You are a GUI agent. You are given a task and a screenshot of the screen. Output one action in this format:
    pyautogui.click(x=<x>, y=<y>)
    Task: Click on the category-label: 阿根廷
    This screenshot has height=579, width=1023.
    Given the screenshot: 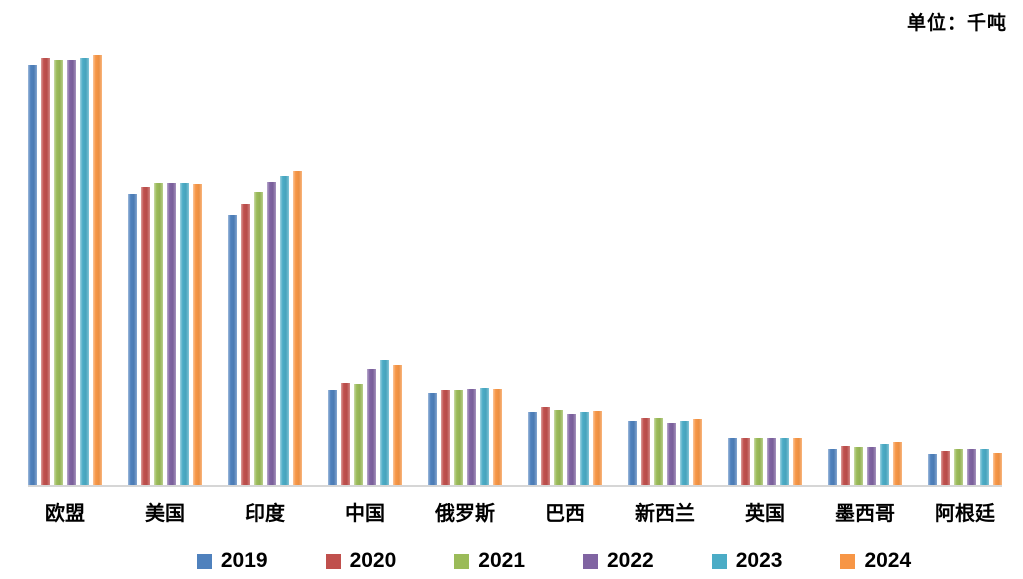 What is the action you would take?
    pyautogui.click(x=965, y=514)
    